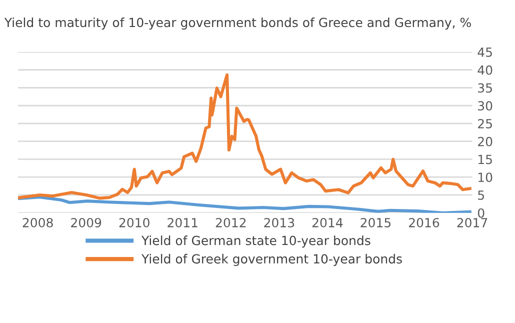 The image size is (515, 323). Describe the element at coordinates (375, 223) in the screenshot. I see `x-tick-label: 2015` at that location.